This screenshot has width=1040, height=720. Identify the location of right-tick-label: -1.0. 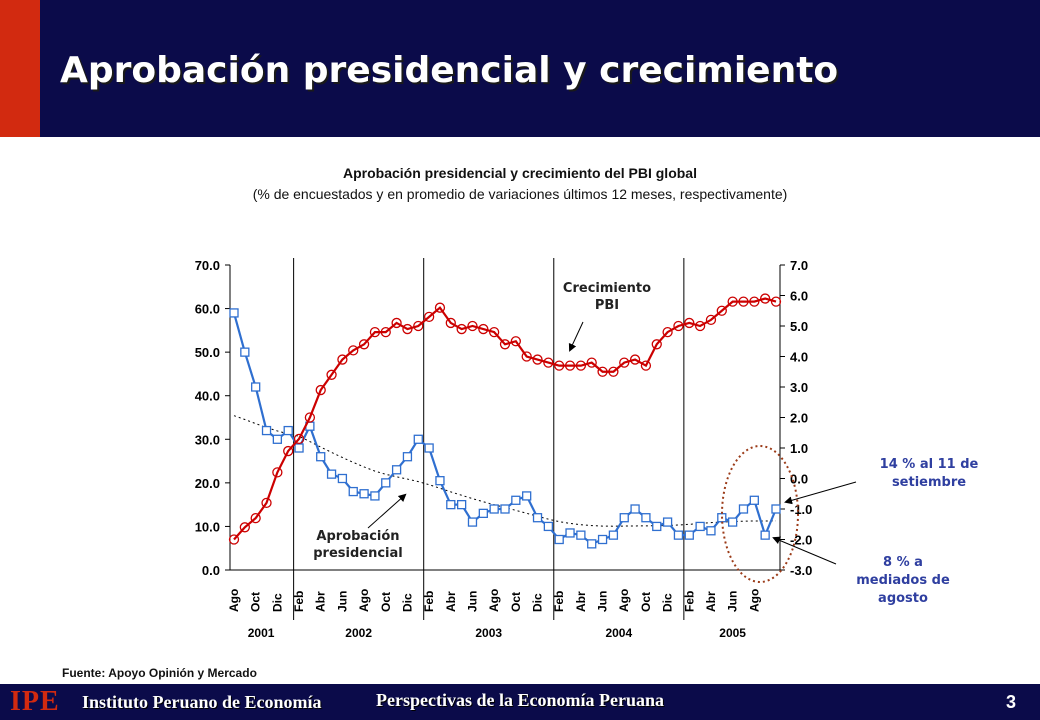
(801, 509).